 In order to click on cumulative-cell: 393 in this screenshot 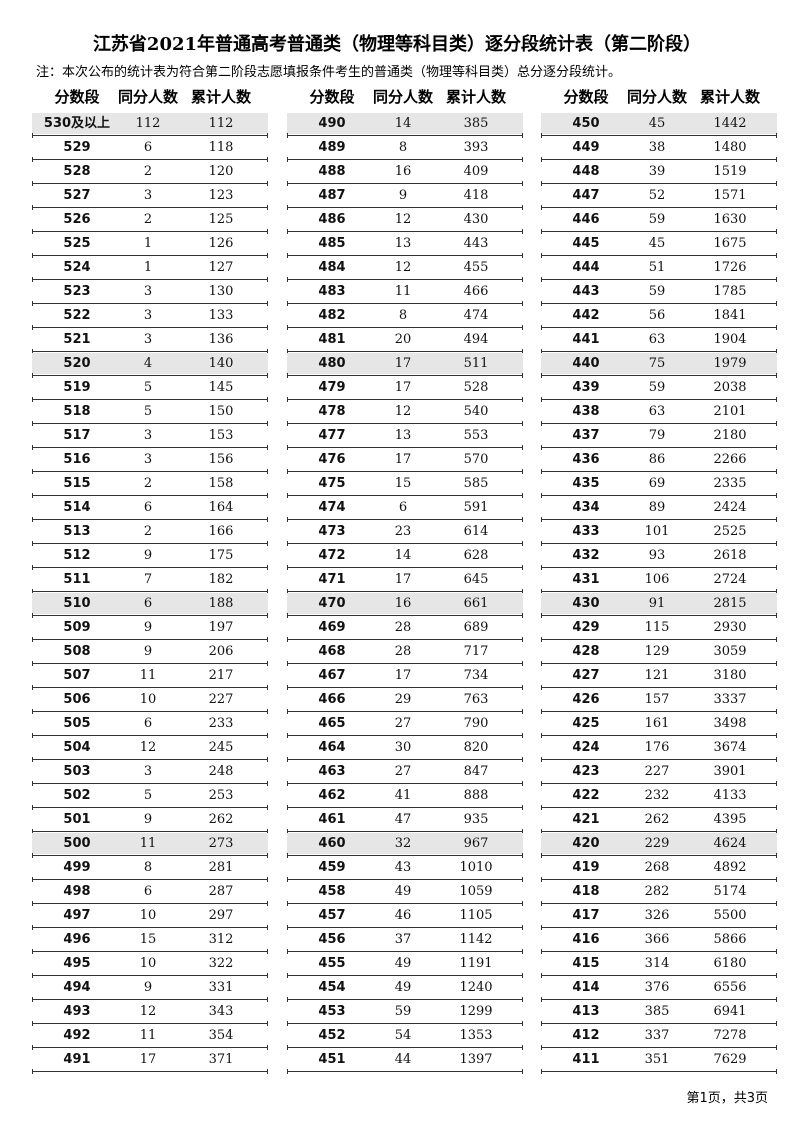, I will do `click(476, 147)`.